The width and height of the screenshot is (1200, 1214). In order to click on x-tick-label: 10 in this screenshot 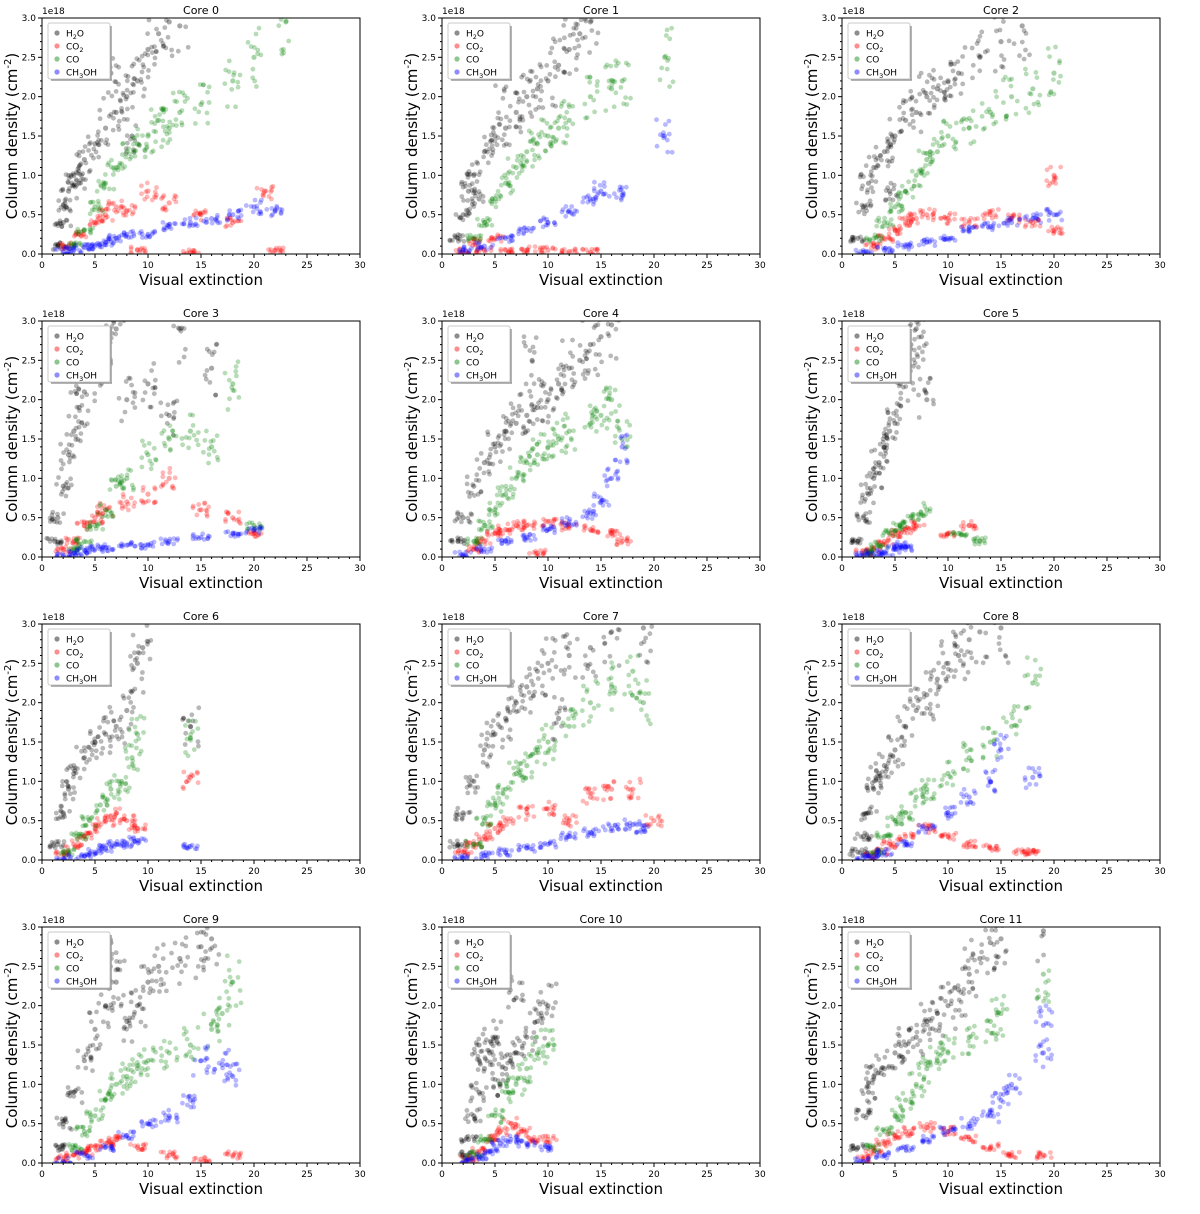, I will do `click(548, 569)`.